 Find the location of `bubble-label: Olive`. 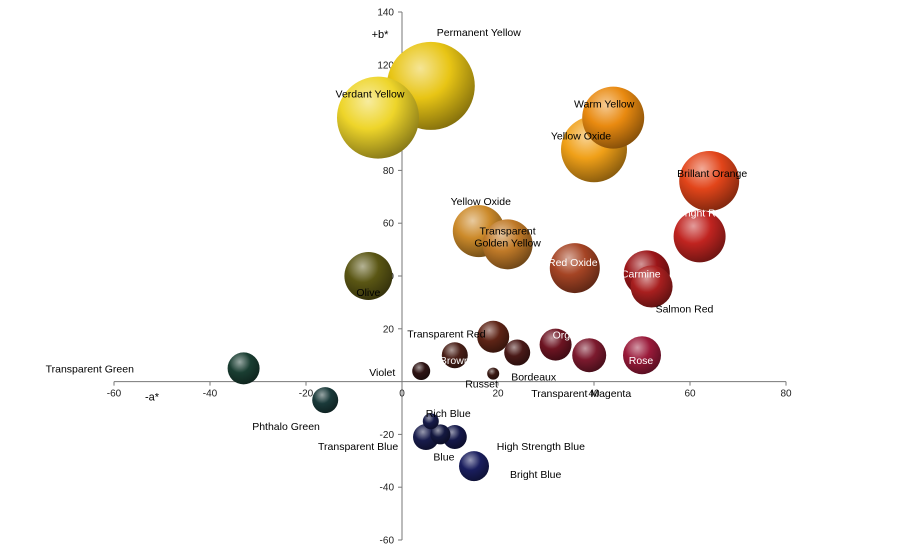

bubble-label: Olive is located at coordinates (368, 293).